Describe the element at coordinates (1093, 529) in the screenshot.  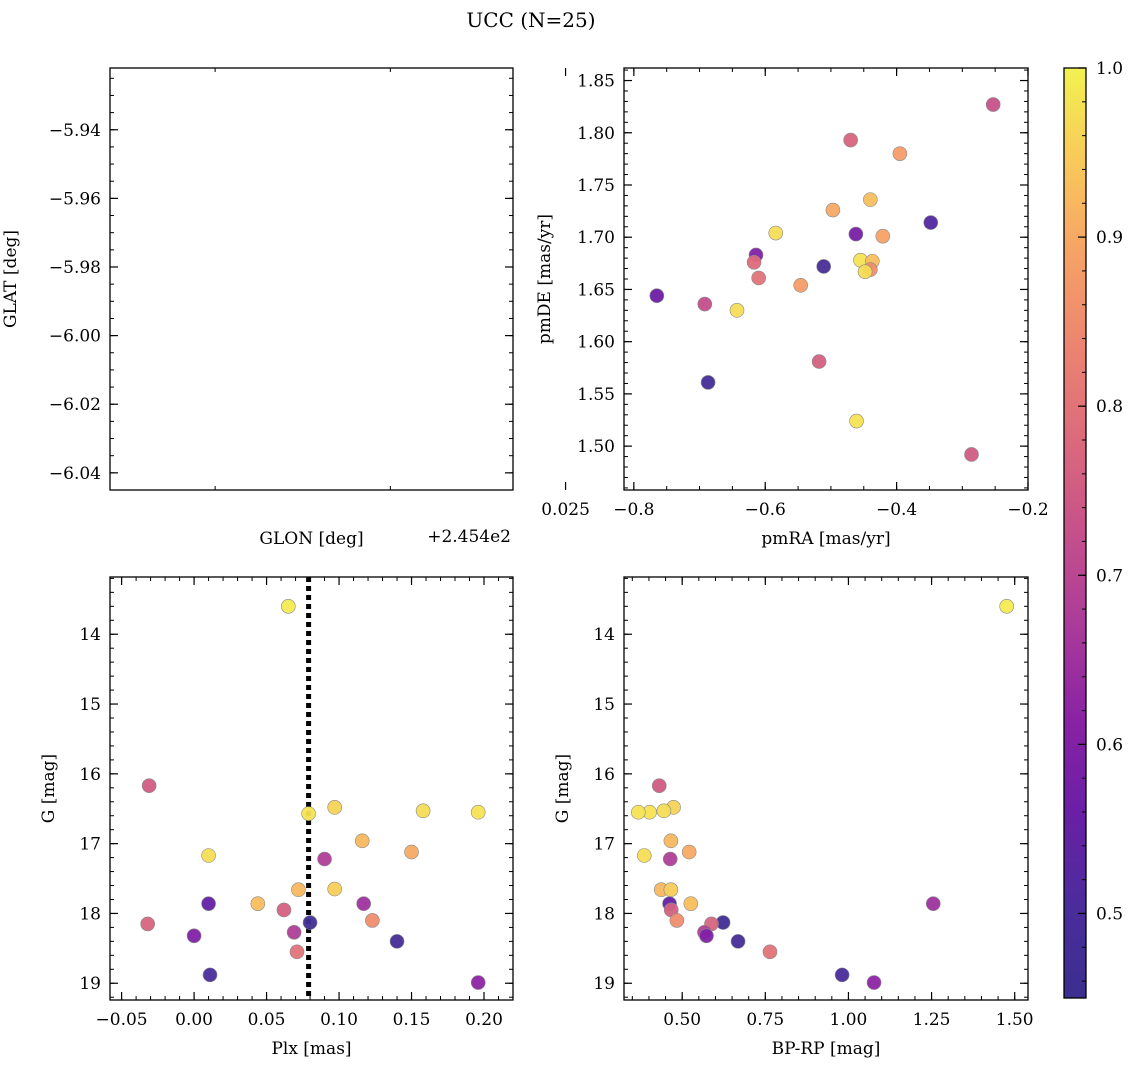
I see `colorbar: 0.5 0.6 0.7 0.8 0.9 1.0` at that location.